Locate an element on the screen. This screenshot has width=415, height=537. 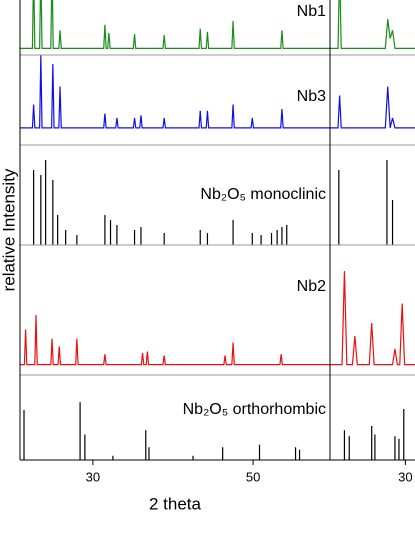
pattern-label: Nb2 is located at coordinates (311, 286).